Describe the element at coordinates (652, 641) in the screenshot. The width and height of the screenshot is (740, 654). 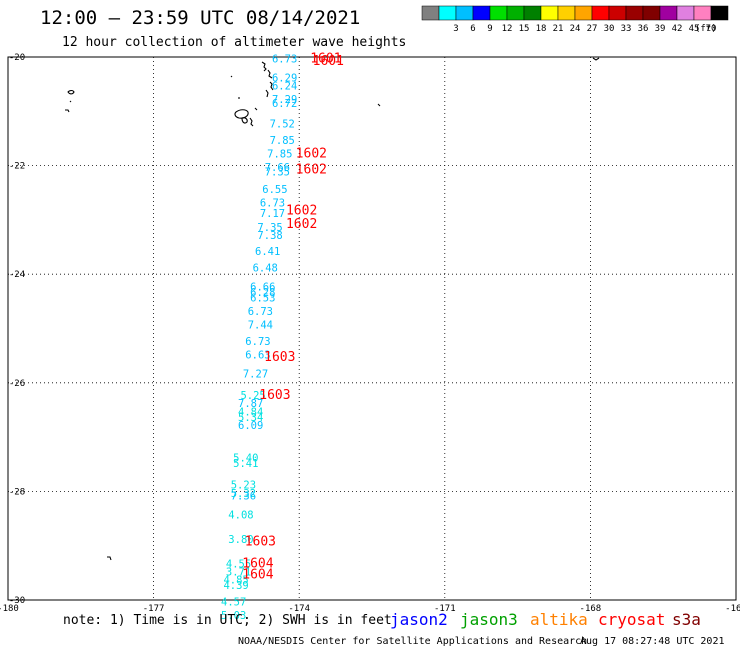
I see `generation-timestamp: Aug 17 08:27:48 UTC 2021` at that location.